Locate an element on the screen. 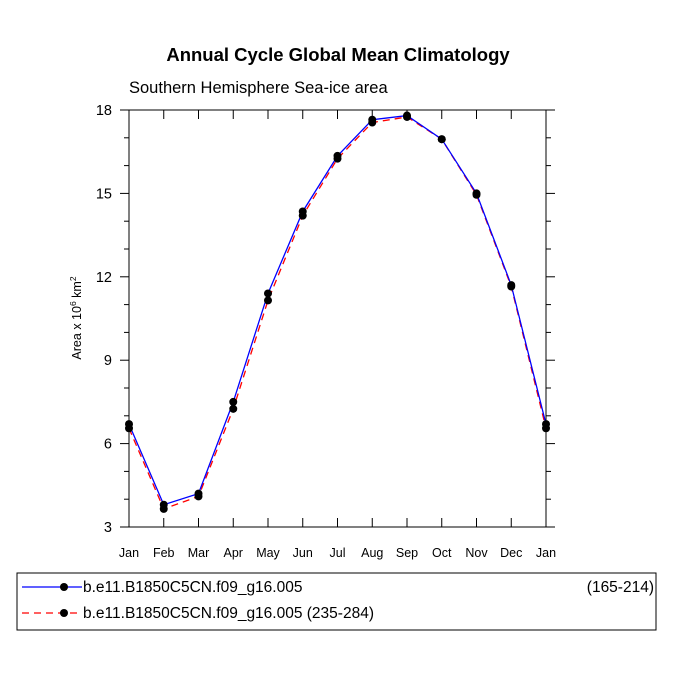  y-tick-label: 3 is located at coordinates (108, 528).